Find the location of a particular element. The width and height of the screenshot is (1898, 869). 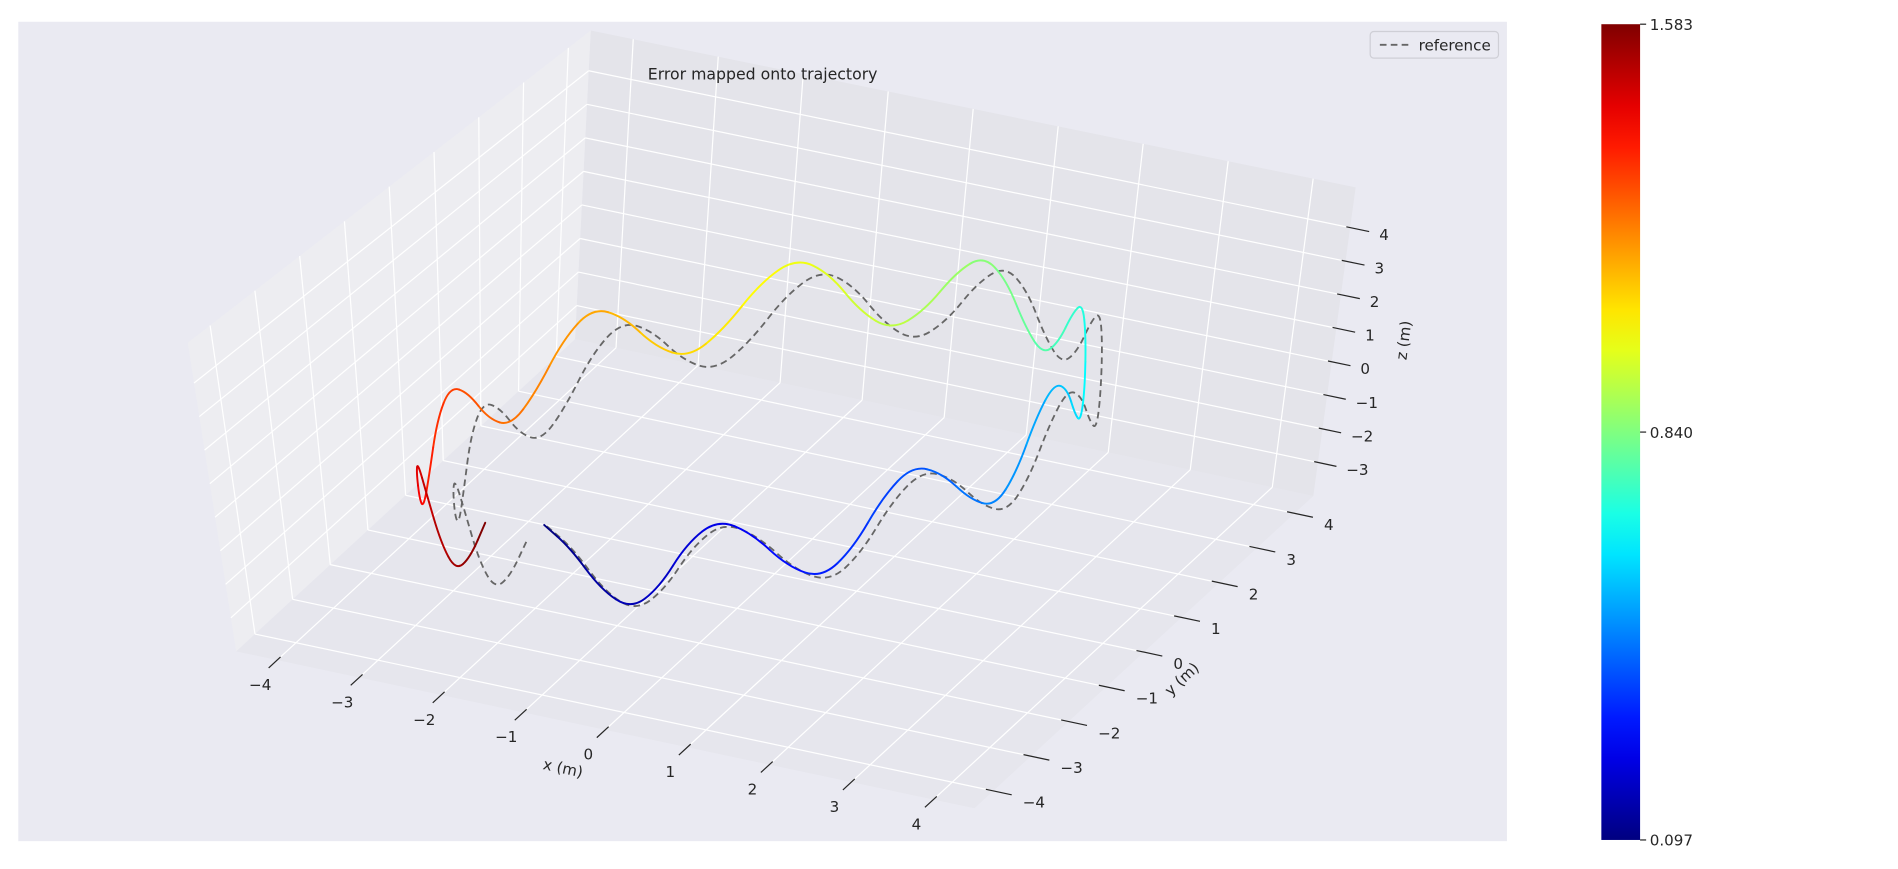

x-tick-label: −3 is located at coordinates (342, 702).